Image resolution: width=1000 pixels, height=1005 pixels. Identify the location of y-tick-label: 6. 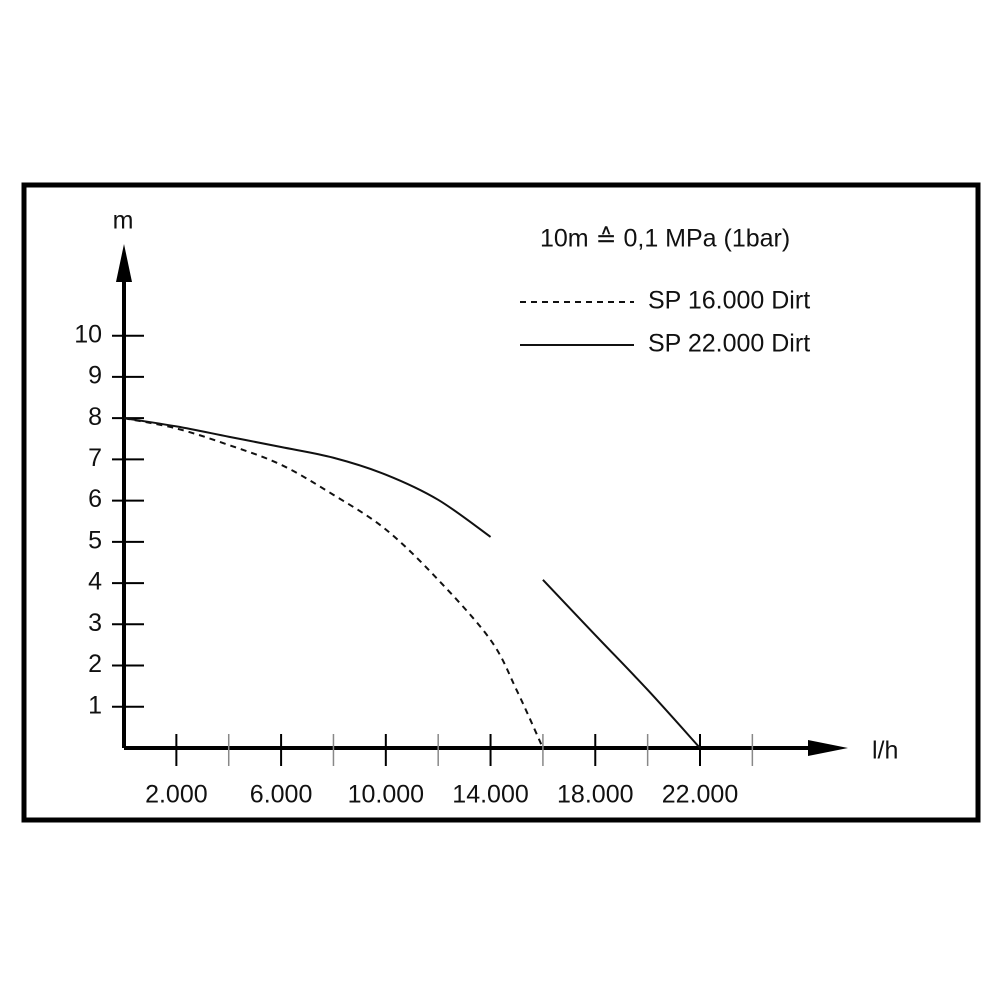
(95, 499).